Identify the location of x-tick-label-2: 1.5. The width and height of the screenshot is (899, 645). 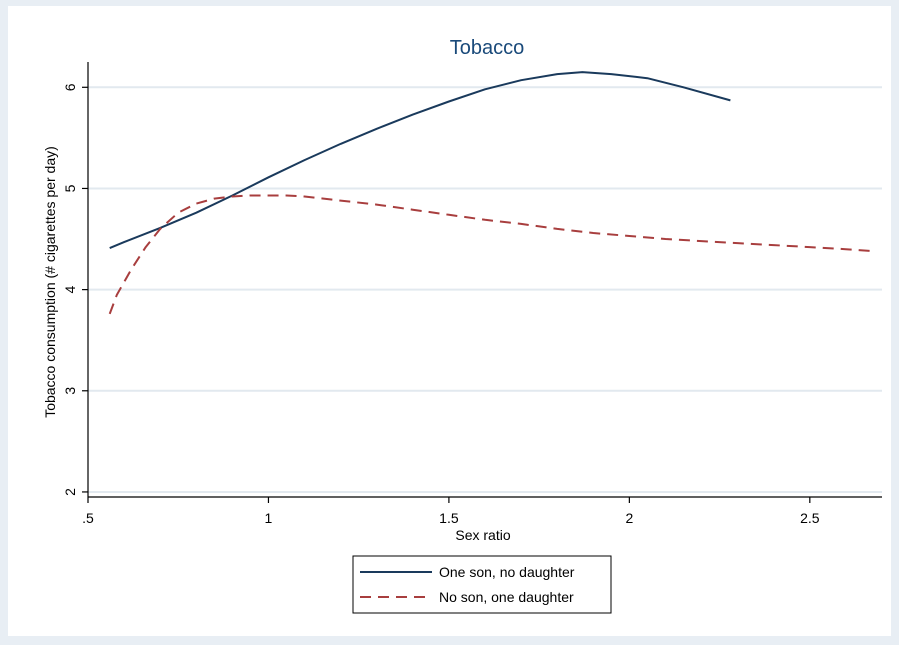
(449, 518).